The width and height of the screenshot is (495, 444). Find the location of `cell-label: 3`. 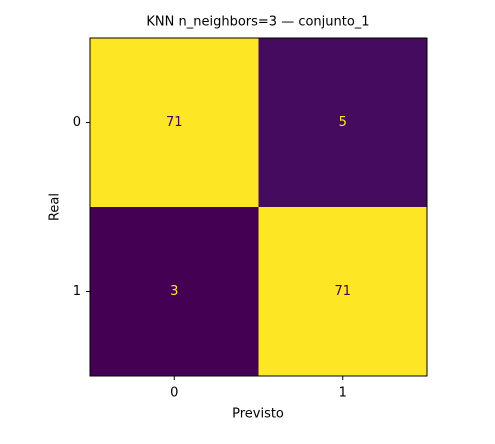

cell-label: 3 is located at coordinates (174, 291).